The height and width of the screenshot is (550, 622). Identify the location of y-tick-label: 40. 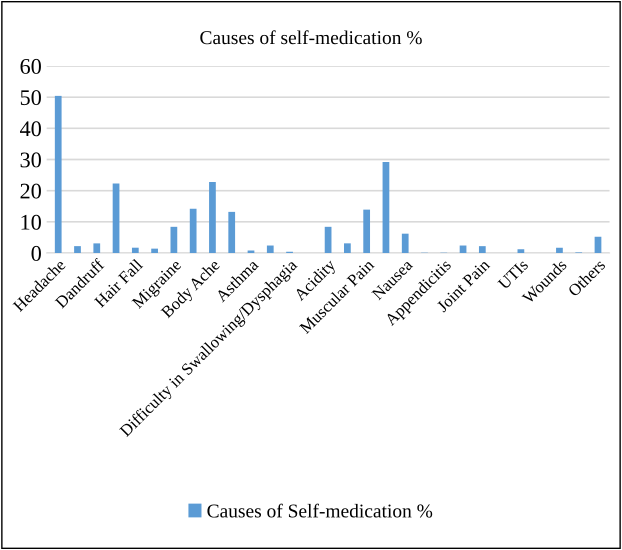
(30, 128).